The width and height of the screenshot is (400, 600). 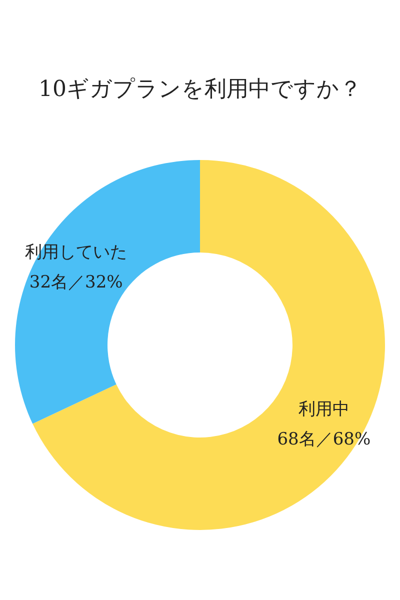 What do you see at coordinates (76, 282) in the screenshot?
I see `data-label: 32名／32%` at bounding box center [76, 282].